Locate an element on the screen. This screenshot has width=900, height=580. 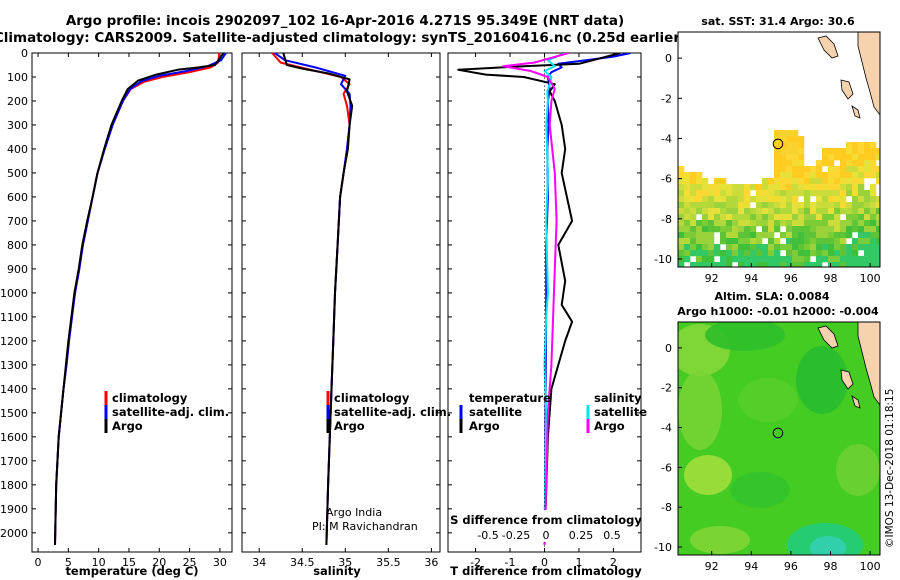
sla-blob is located at coordinates (858, 470).